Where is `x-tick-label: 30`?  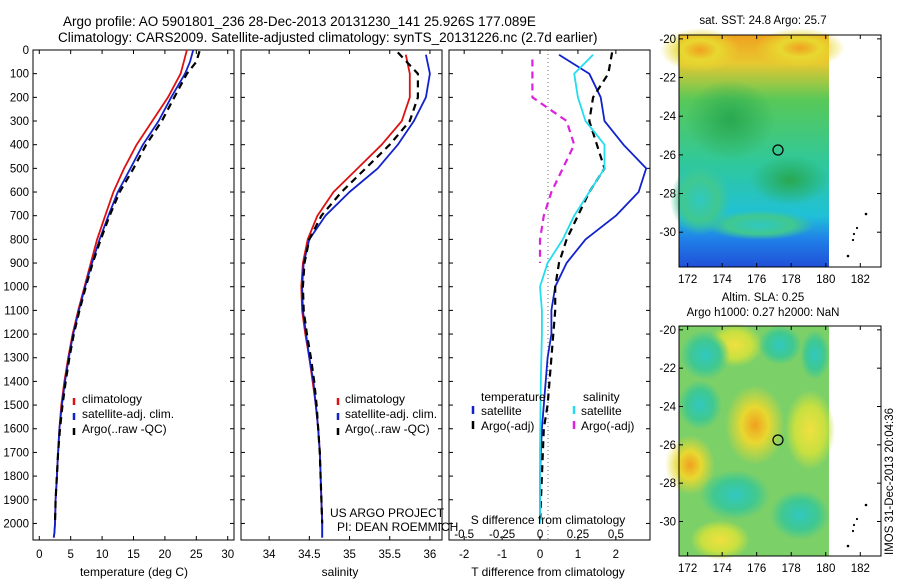
x-tick-label: 30 is located at coordinates (227, 555).